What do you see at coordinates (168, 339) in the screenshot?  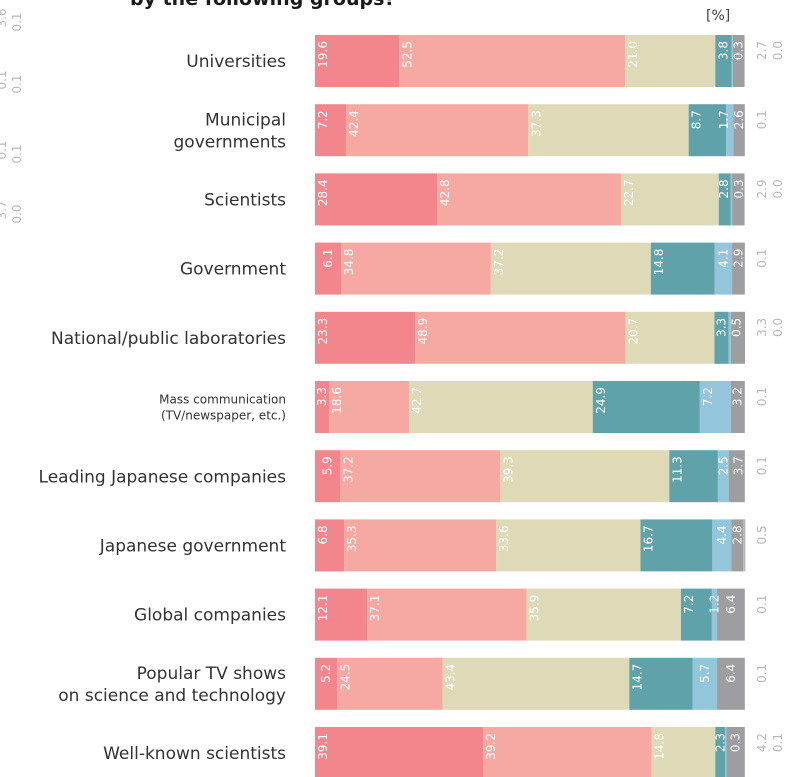 I see `category-label-line: National/public laboratories` at bounding box center [168, 339].